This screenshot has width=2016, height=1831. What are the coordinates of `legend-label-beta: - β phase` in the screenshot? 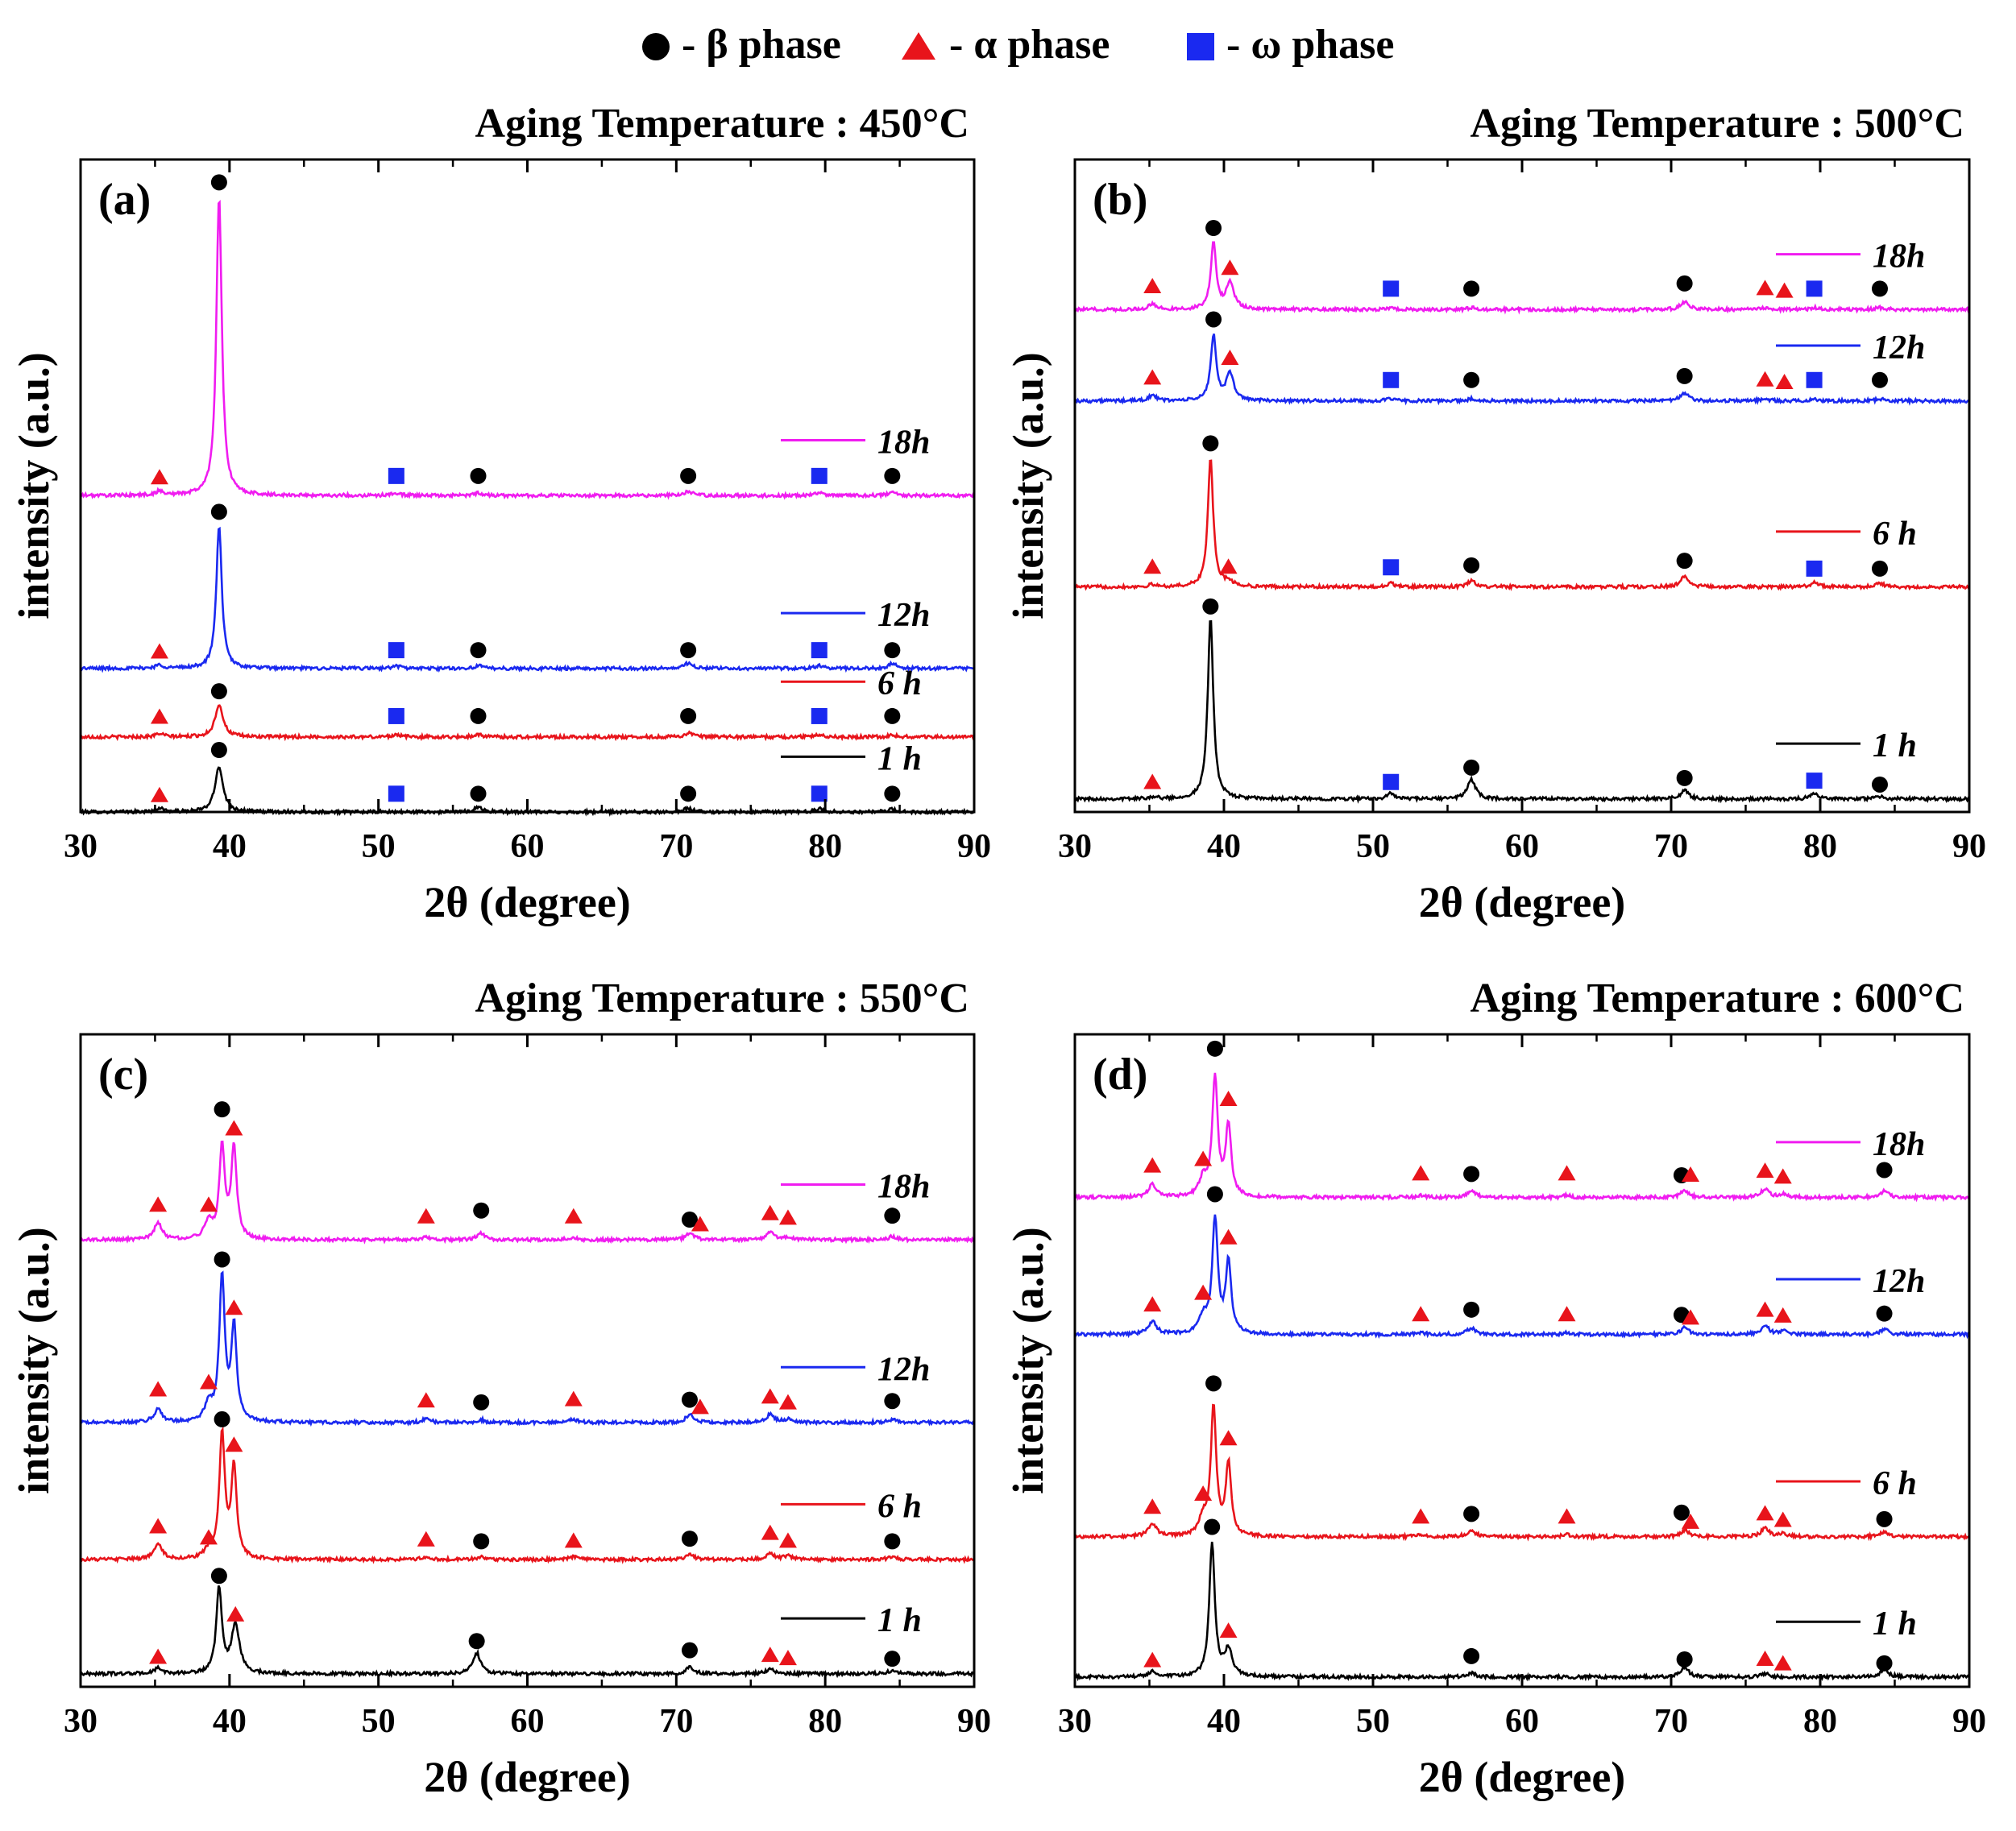 It's located at (761, 45).